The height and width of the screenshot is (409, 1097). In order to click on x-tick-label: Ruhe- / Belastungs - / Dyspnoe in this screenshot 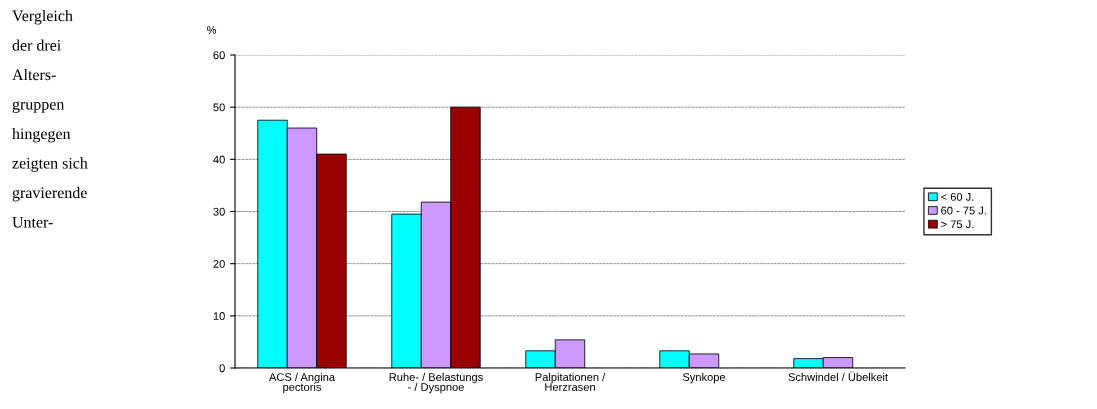, I will do `click(436, 383)`.